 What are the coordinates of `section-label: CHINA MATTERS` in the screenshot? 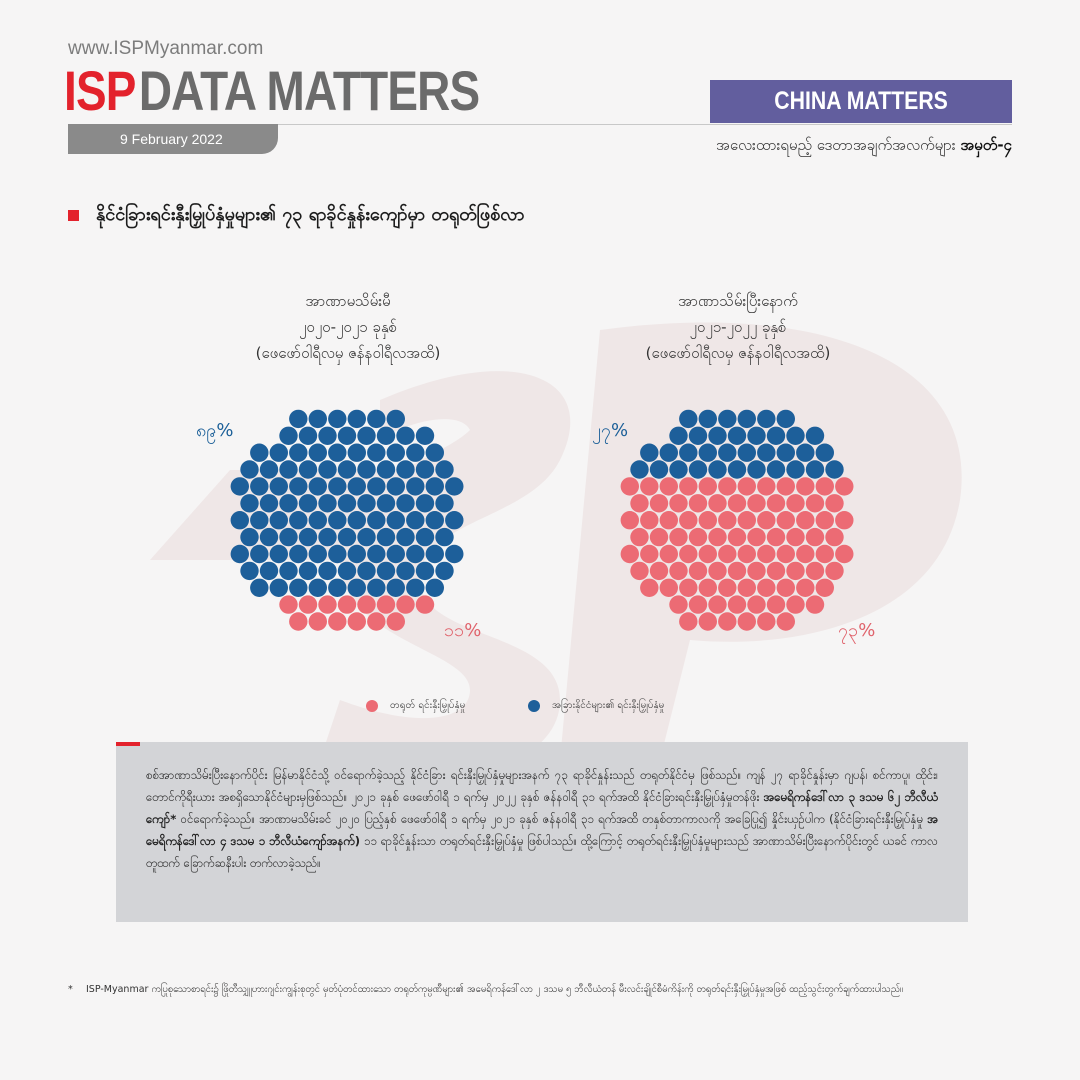 It's located at (861, 101).